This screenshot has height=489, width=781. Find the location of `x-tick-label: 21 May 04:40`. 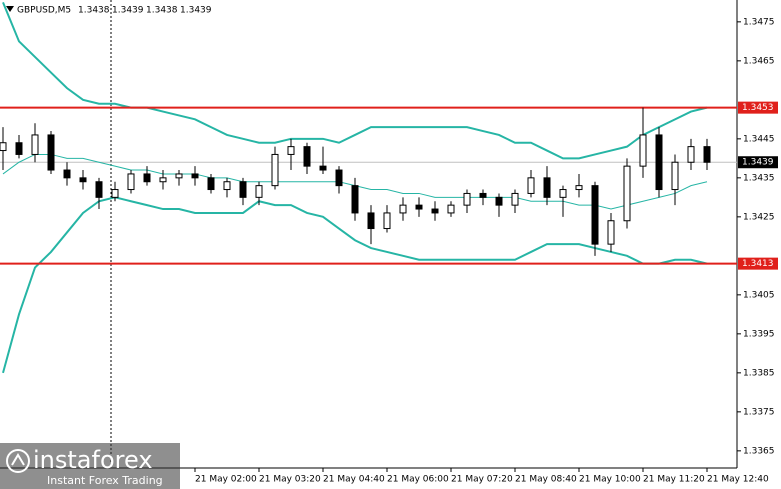

x-tick-label: 21 May 04:40 is located at coordinates (354, 480).